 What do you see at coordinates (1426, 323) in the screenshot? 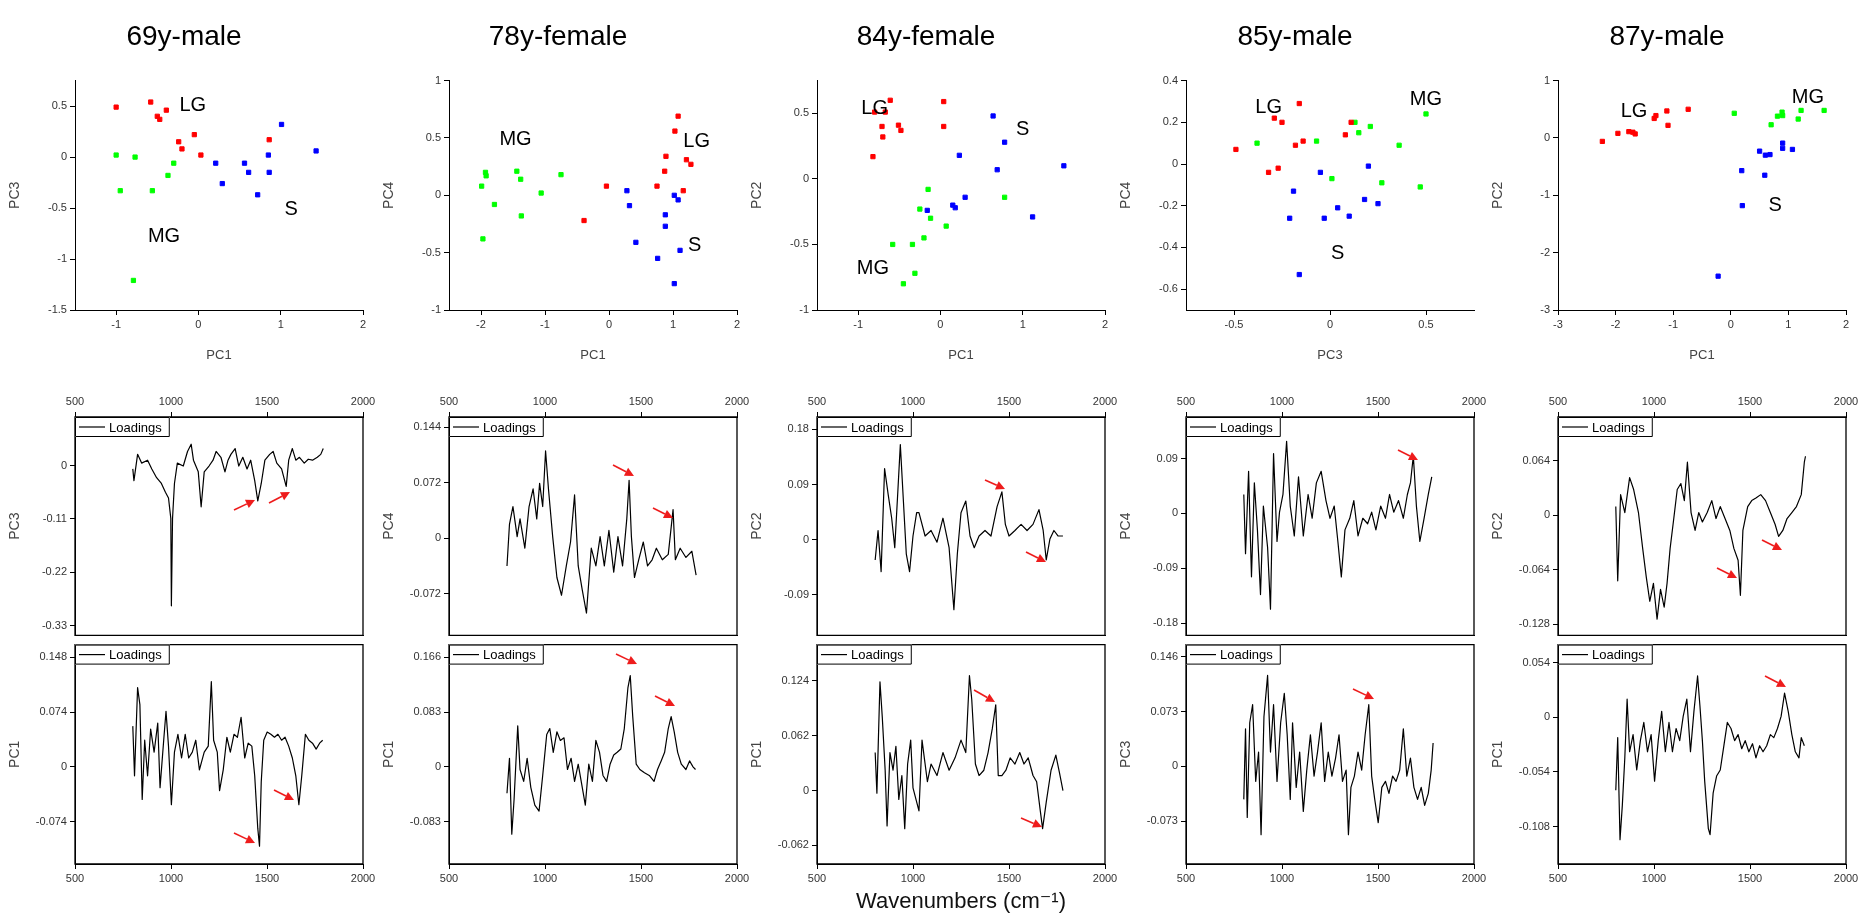
I see `x-tick-label: 0.5` at bounding box center [1426, 323].